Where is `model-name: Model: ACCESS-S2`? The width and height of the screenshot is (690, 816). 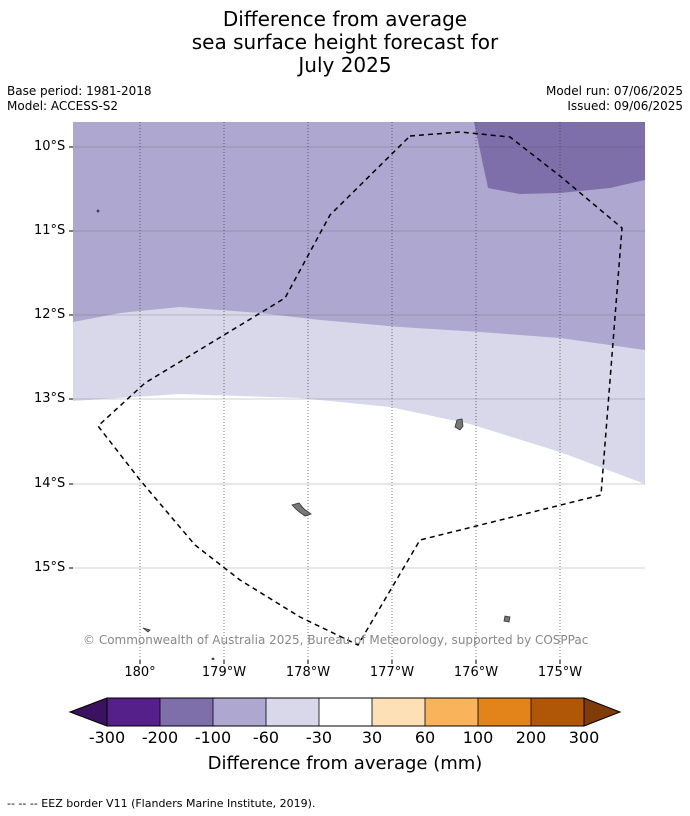 model-name: Model: ACCESS-S2 is located at coordinates (63, 106).